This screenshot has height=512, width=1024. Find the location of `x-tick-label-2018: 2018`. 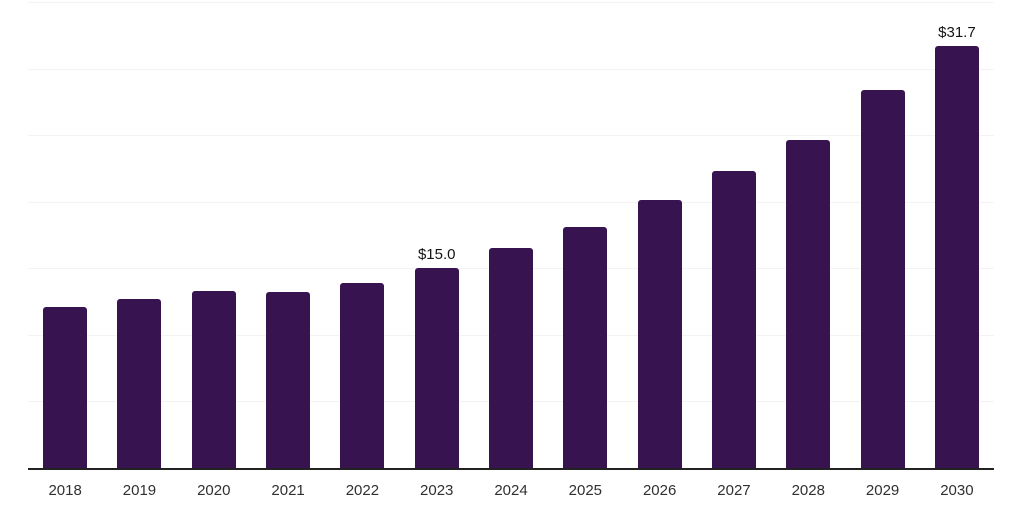

x-tick-label-2018: 2018 is located at coordinates (65, 490).